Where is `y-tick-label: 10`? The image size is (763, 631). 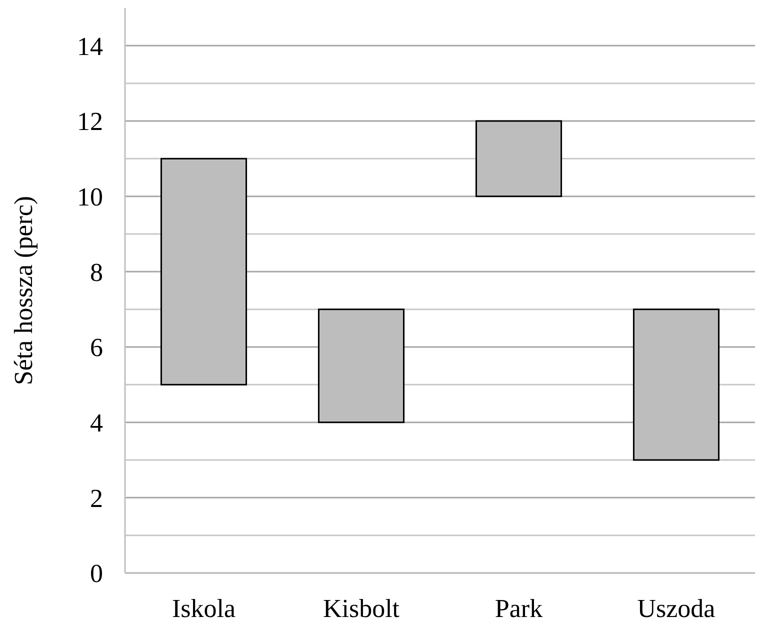
y-tick-label: 10 is located at coordinates (90, 197).